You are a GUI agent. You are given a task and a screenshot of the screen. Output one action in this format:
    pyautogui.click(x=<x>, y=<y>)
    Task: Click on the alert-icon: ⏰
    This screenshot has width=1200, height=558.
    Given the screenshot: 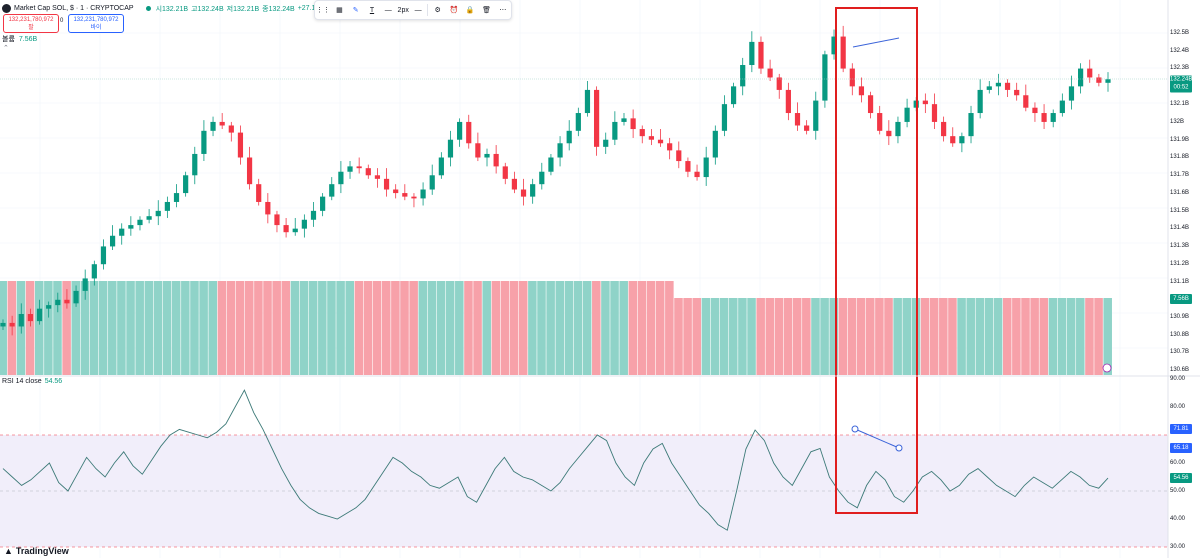 What is the action you would take?
    pyautogui.click(x=454, y=10)
    